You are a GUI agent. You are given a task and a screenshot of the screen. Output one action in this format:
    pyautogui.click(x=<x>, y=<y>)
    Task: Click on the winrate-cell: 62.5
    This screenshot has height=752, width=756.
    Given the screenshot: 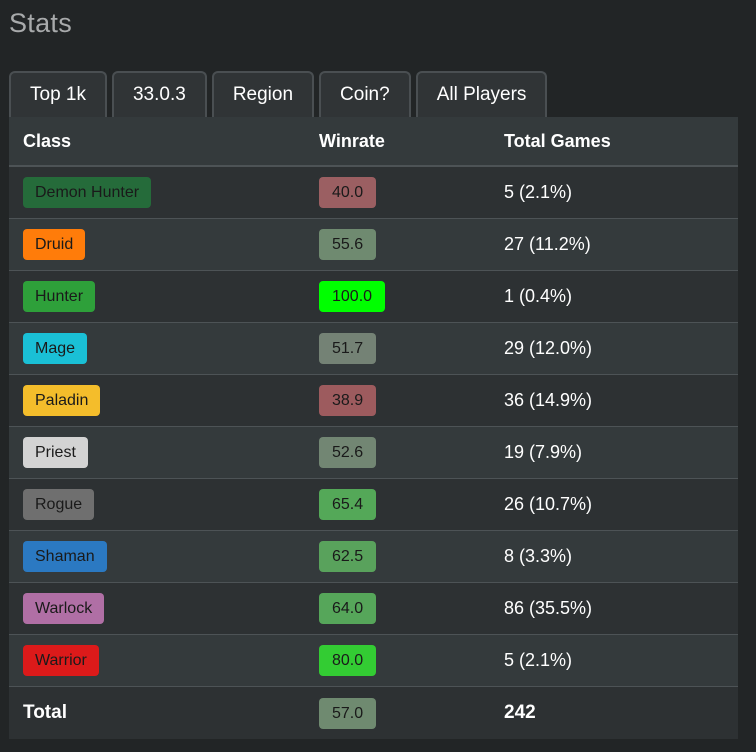 What is the action you would take?
    pyautogui.click(x=411, y=556)
    